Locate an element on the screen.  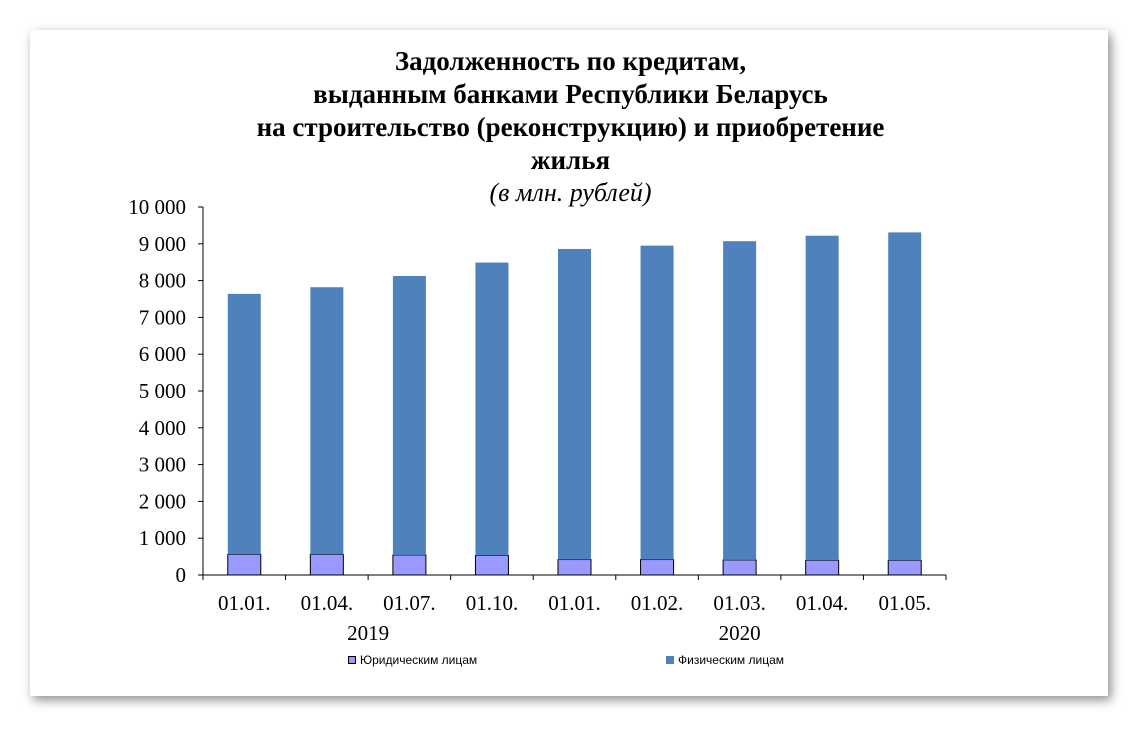
y-tick-label: 2 000 is located at coordinates (162, 501).